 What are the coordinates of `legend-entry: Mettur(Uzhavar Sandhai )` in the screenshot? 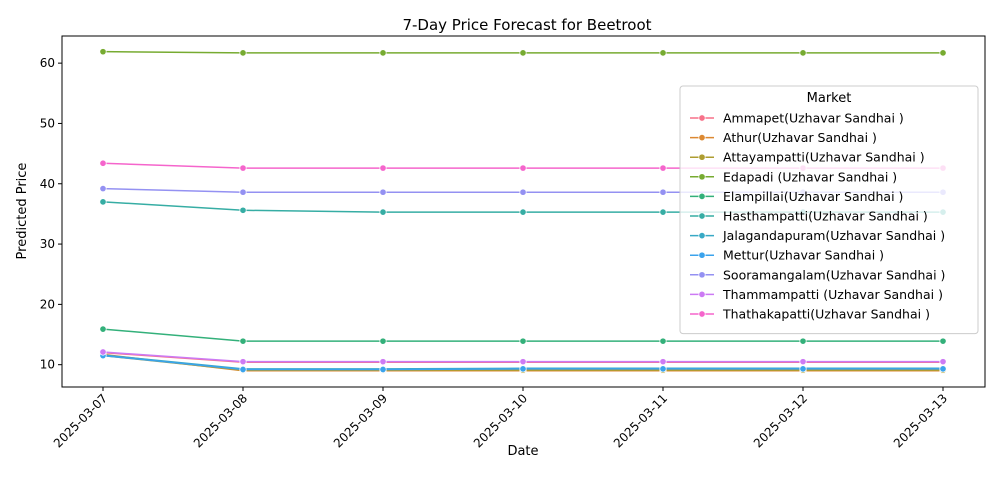 It's located at (787, 255).